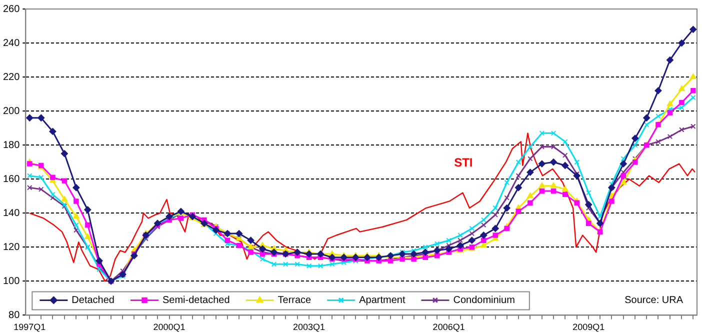 This screenshot has width=702, height=336. Describe the element at coordinates (309, 327) in the screenshot. I see `x-tick-label: 2003Q1` at that location.